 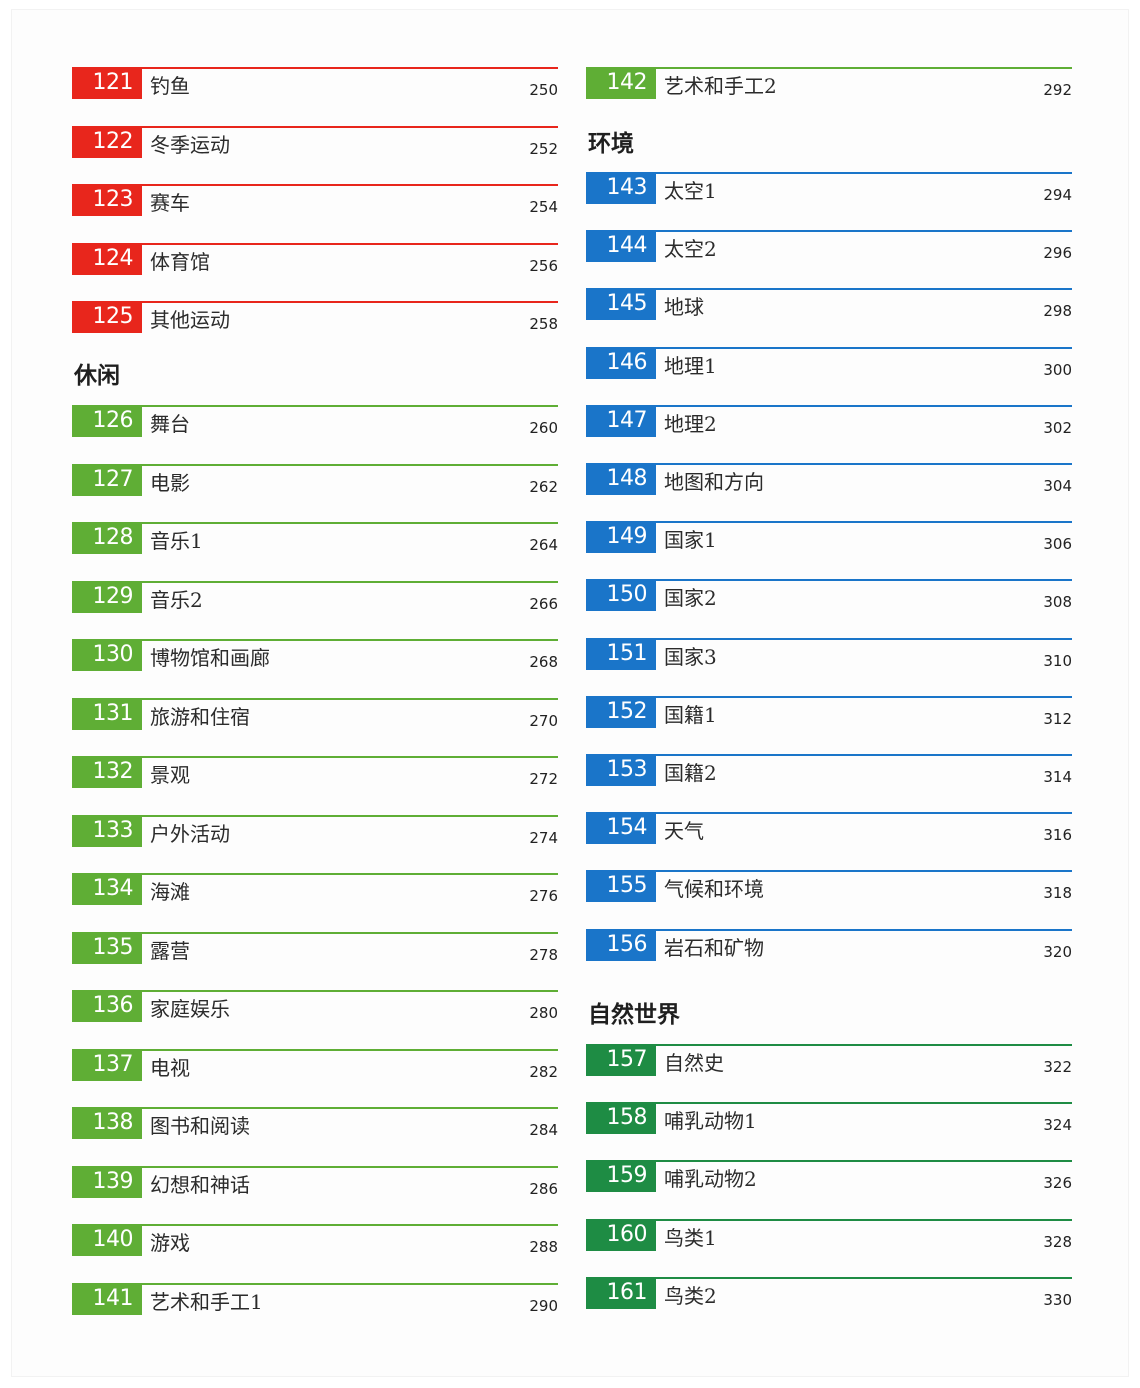 I want to click on entry-title: 太空1, so click(x=690, y=191).